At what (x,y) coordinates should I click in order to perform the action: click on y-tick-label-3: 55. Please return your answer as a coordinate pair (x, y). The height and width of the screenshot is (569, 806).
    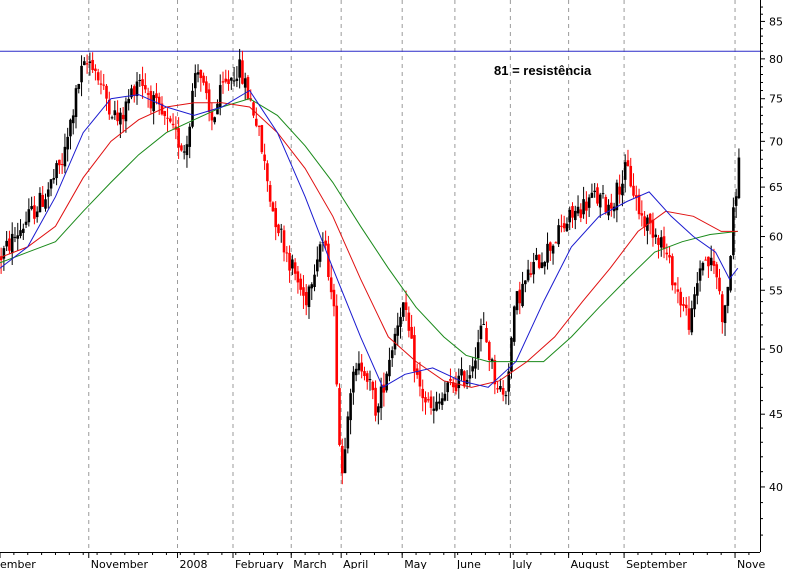
    Looking at the image, I should click on (776, 290).